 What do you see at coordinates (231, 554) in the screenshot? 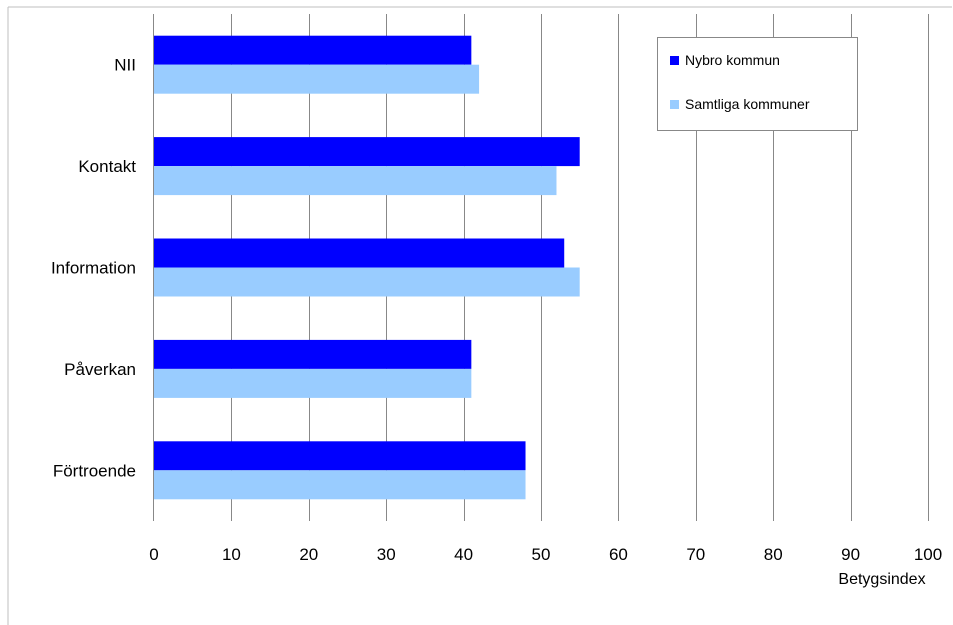
I see `x-tick-label: 10` at bounding box center [231, 554].